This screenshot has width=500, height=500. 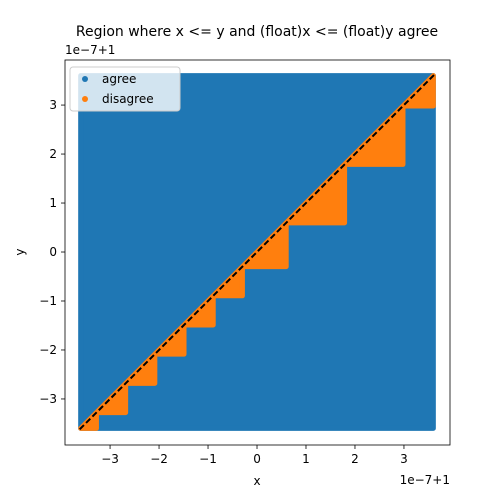 What do you see at coordinates (48, 399) in the screenshot?
I see `y-tick-label: −3` at bounding box center [48, 399].